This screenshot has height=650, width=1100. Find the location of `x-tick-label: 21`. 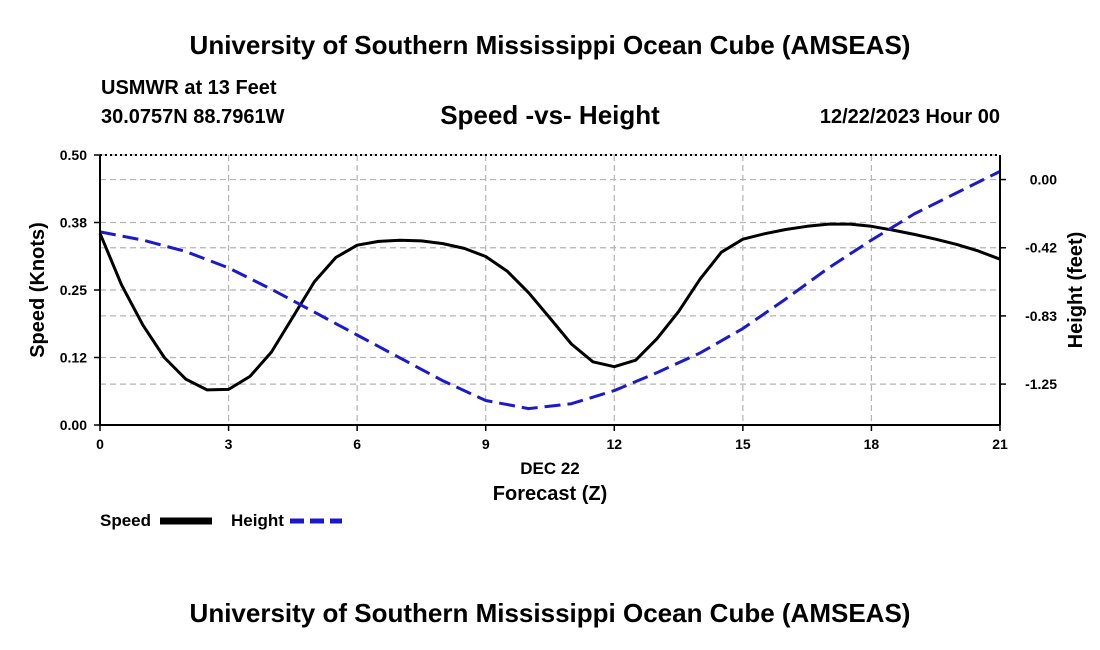

x-tick-label: 21 is located at coordinates (1000, 444).